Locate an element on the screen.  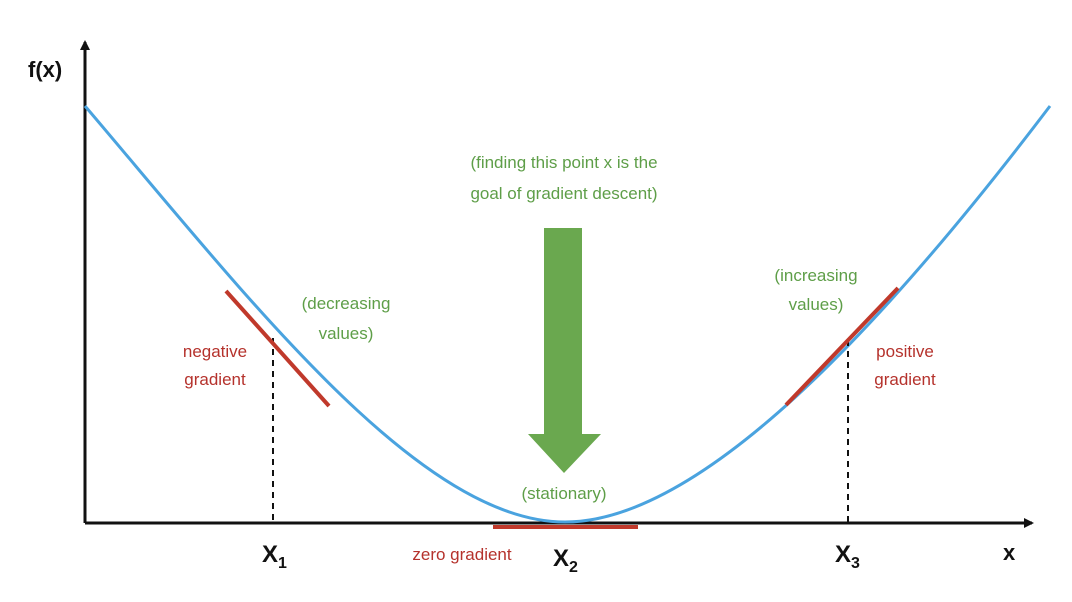
zero-gradient-note: zero gradient is located at coordinates (462, 554).